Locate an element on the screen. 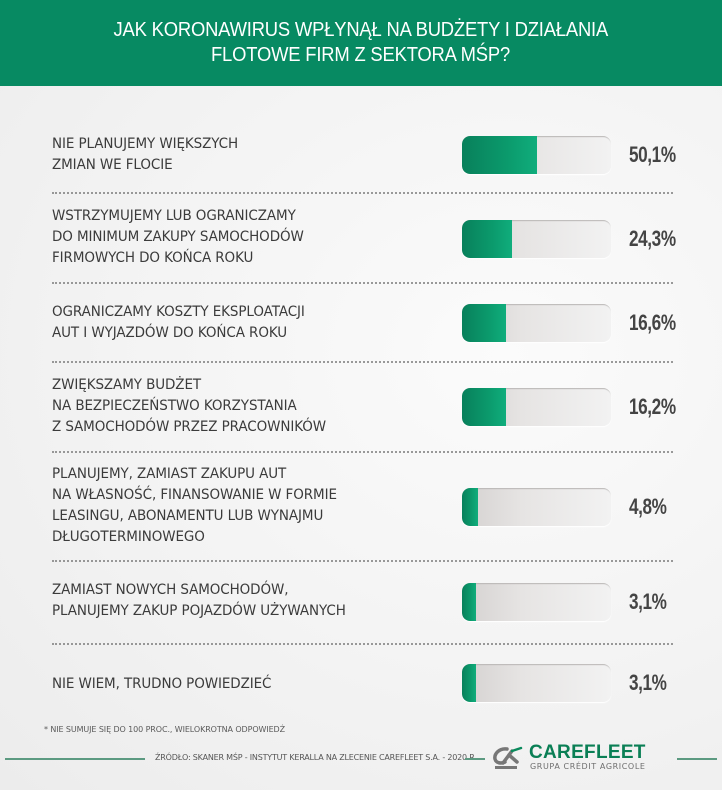 The image size is (722, 790). row-label-line: PLANUJEMY ZAKUP POJAZDÓW UŻYWANYCH is located at coordinates (199, 611).